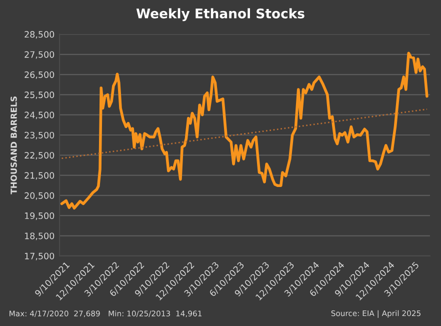 The height and width of the screenshot is (326, 441). Describe the element at coordinates (39, 156) in the screenshot. I see `y-tick-label: 22,500` at that location.